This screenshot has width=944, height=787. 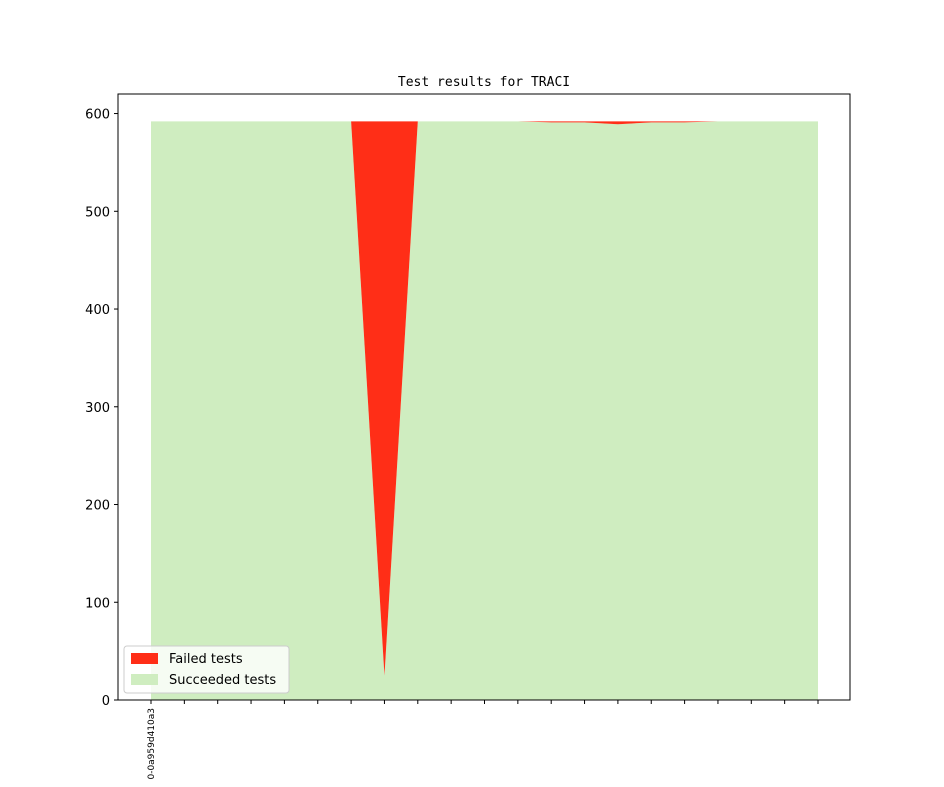 What do you see at coordinates (144, 658) in the screenshot?
I see `legend-swatch-failed` at bounding box center [144, 658].